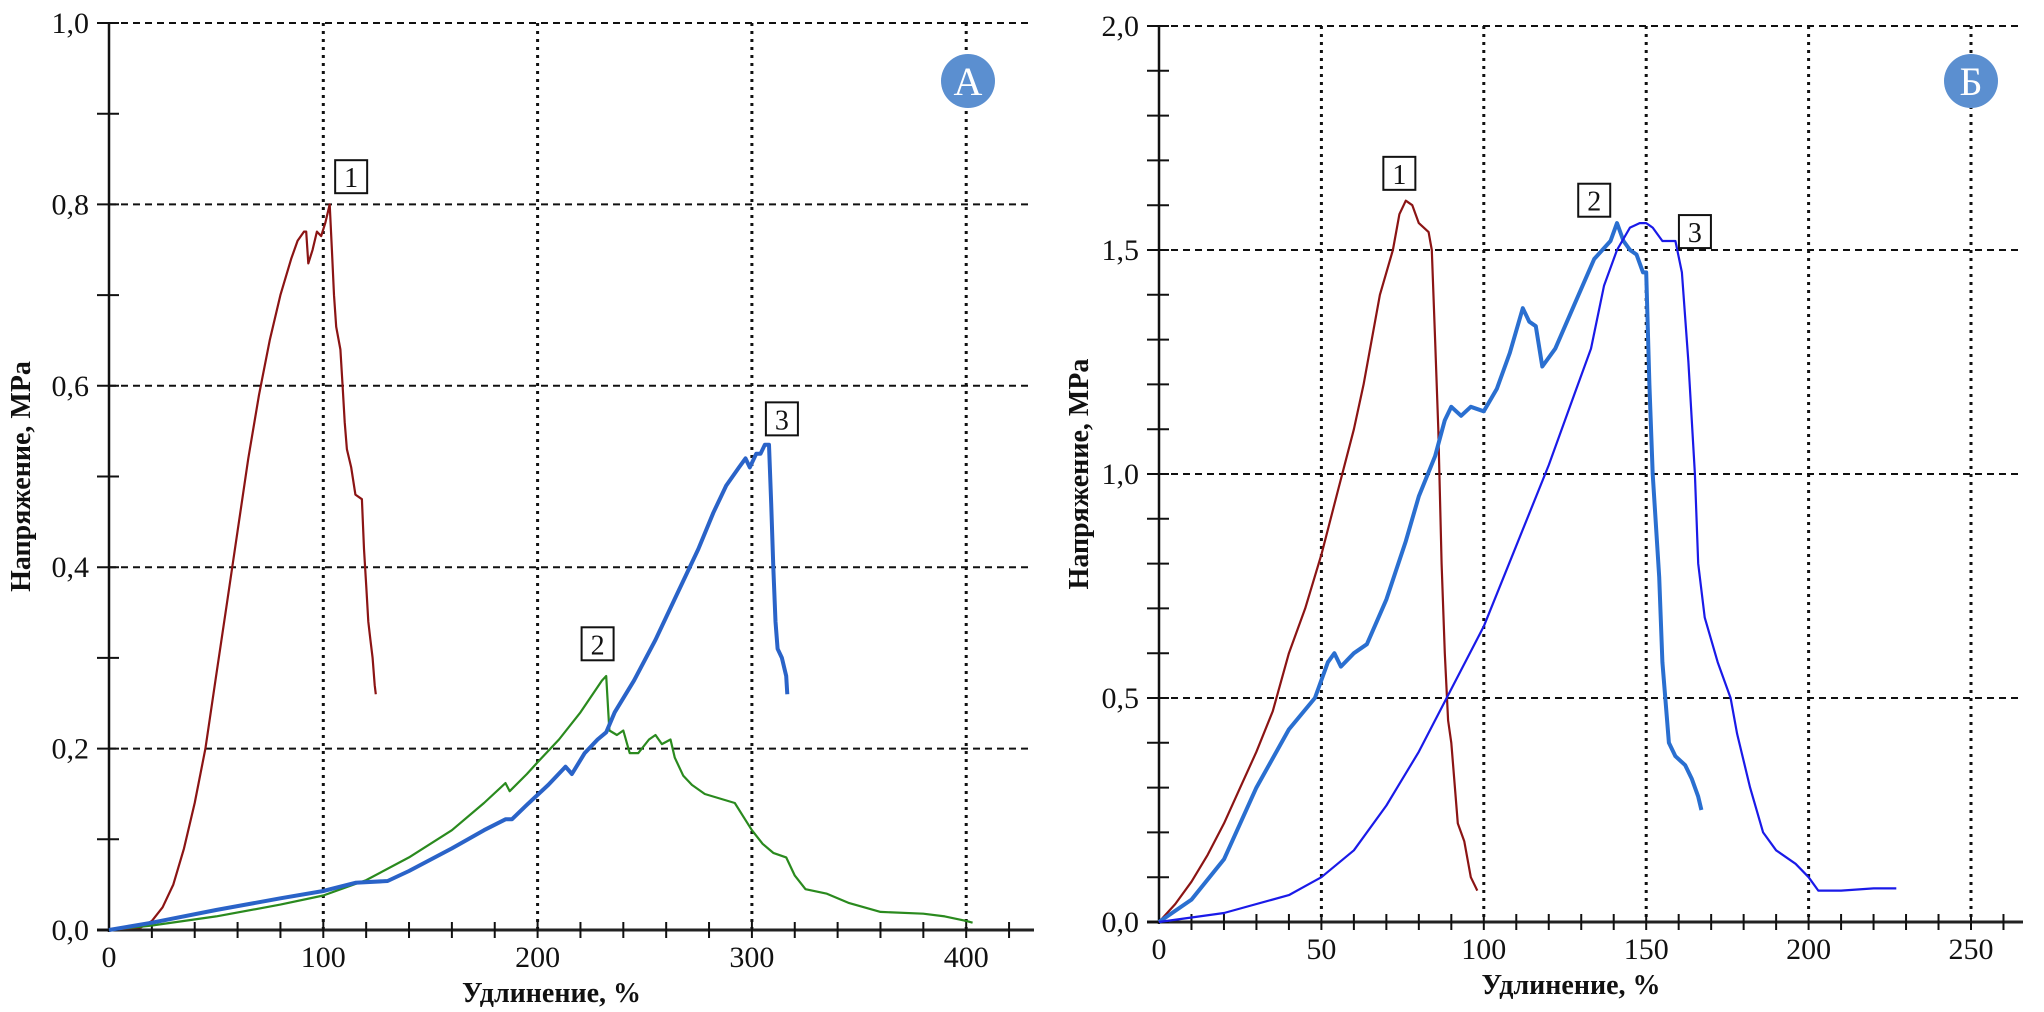 The image size is (2044, 1012). I want to click on panel-badge: Б, so click(1971, 81).